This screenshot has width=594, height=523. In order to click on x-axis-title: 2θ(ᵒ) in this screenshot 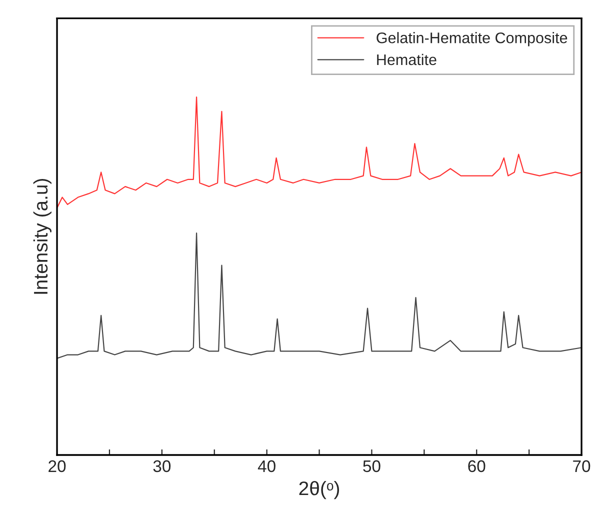, I will do `click(319, 490)`.